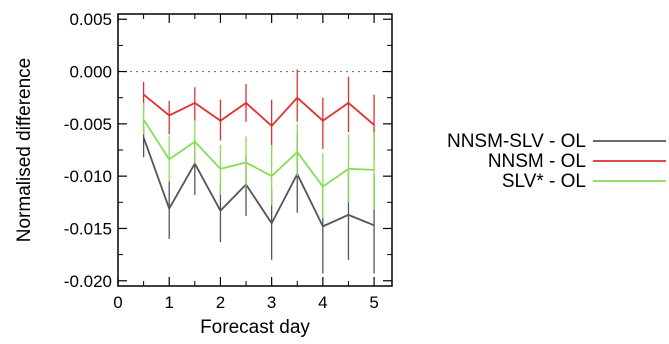 The height and width of the screenshot is (344, 669). I want to click on y-tick-label: -0.010, so click(88, 176).